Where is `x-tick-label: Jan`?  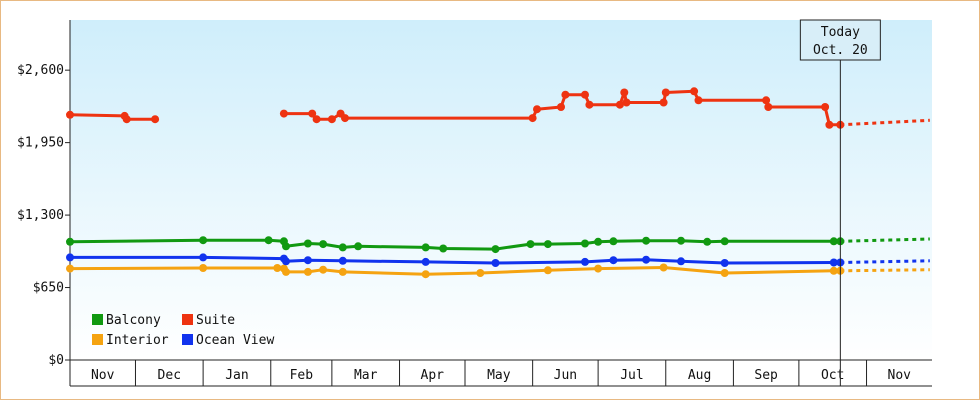
x-tick-label: Jan is located at coordinates (236, 375).